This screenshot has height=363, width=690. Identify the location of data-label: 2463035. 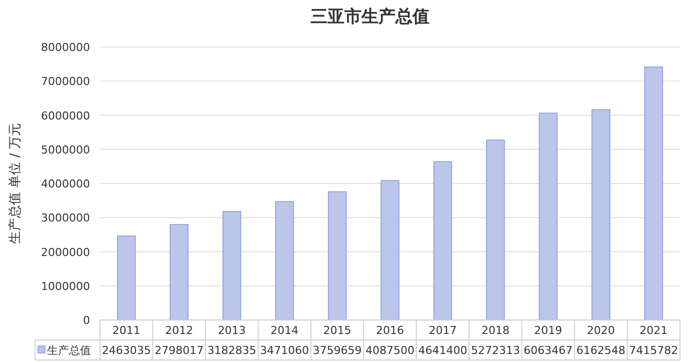
(126, 350).